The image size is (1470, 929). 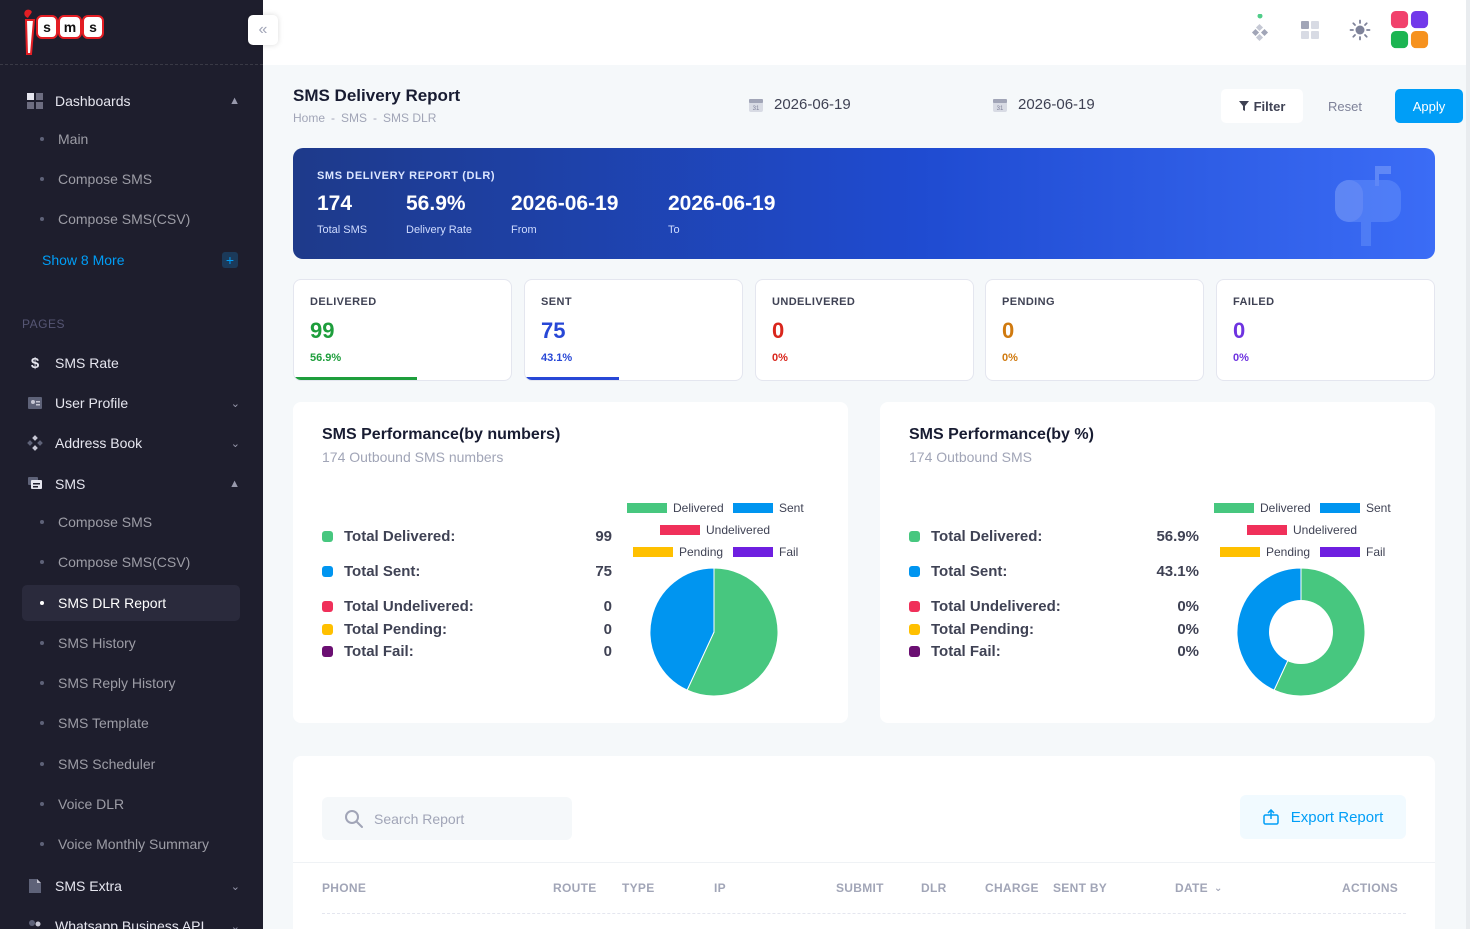 What do you see at coordinates (638, 888) in the screenshot?
I see `column-header-type: TYPE` at bounding box center [638, 888].